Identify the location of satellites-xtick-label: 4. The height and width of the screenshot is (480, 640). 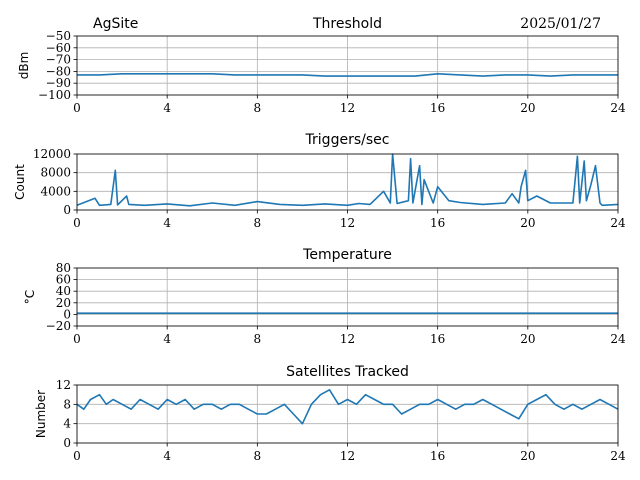
(167, 456).